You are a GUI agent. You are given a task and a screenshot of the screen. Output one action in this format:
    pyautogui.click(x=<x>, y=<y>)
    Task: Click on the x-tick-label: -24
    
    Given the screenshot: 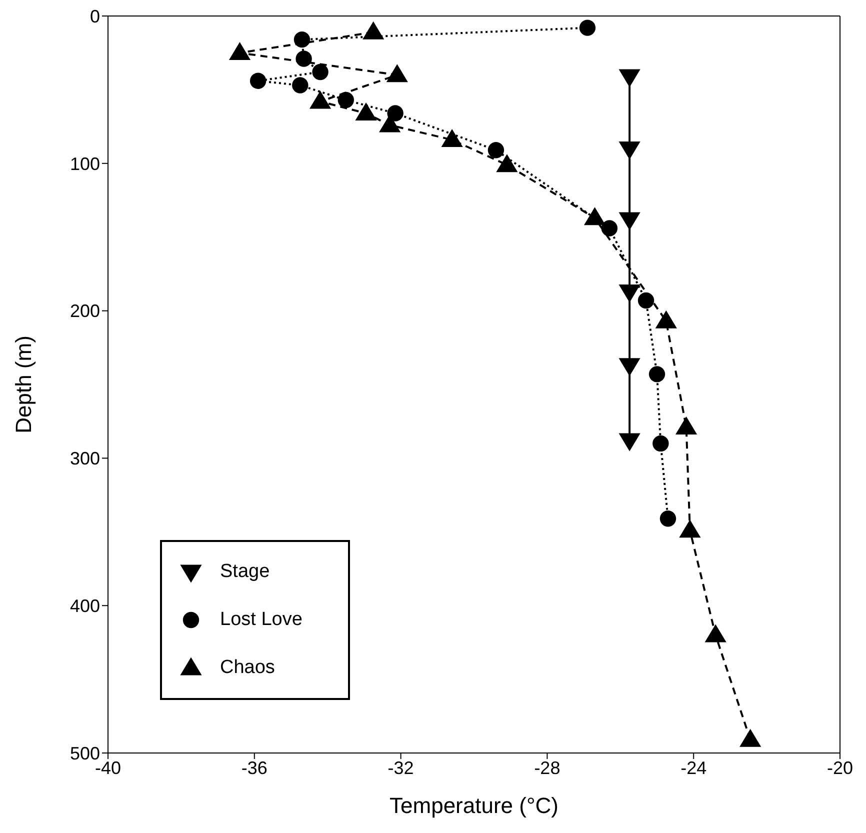 What is the action you would take?
    pyautogui.click(x=693, y=768)
    